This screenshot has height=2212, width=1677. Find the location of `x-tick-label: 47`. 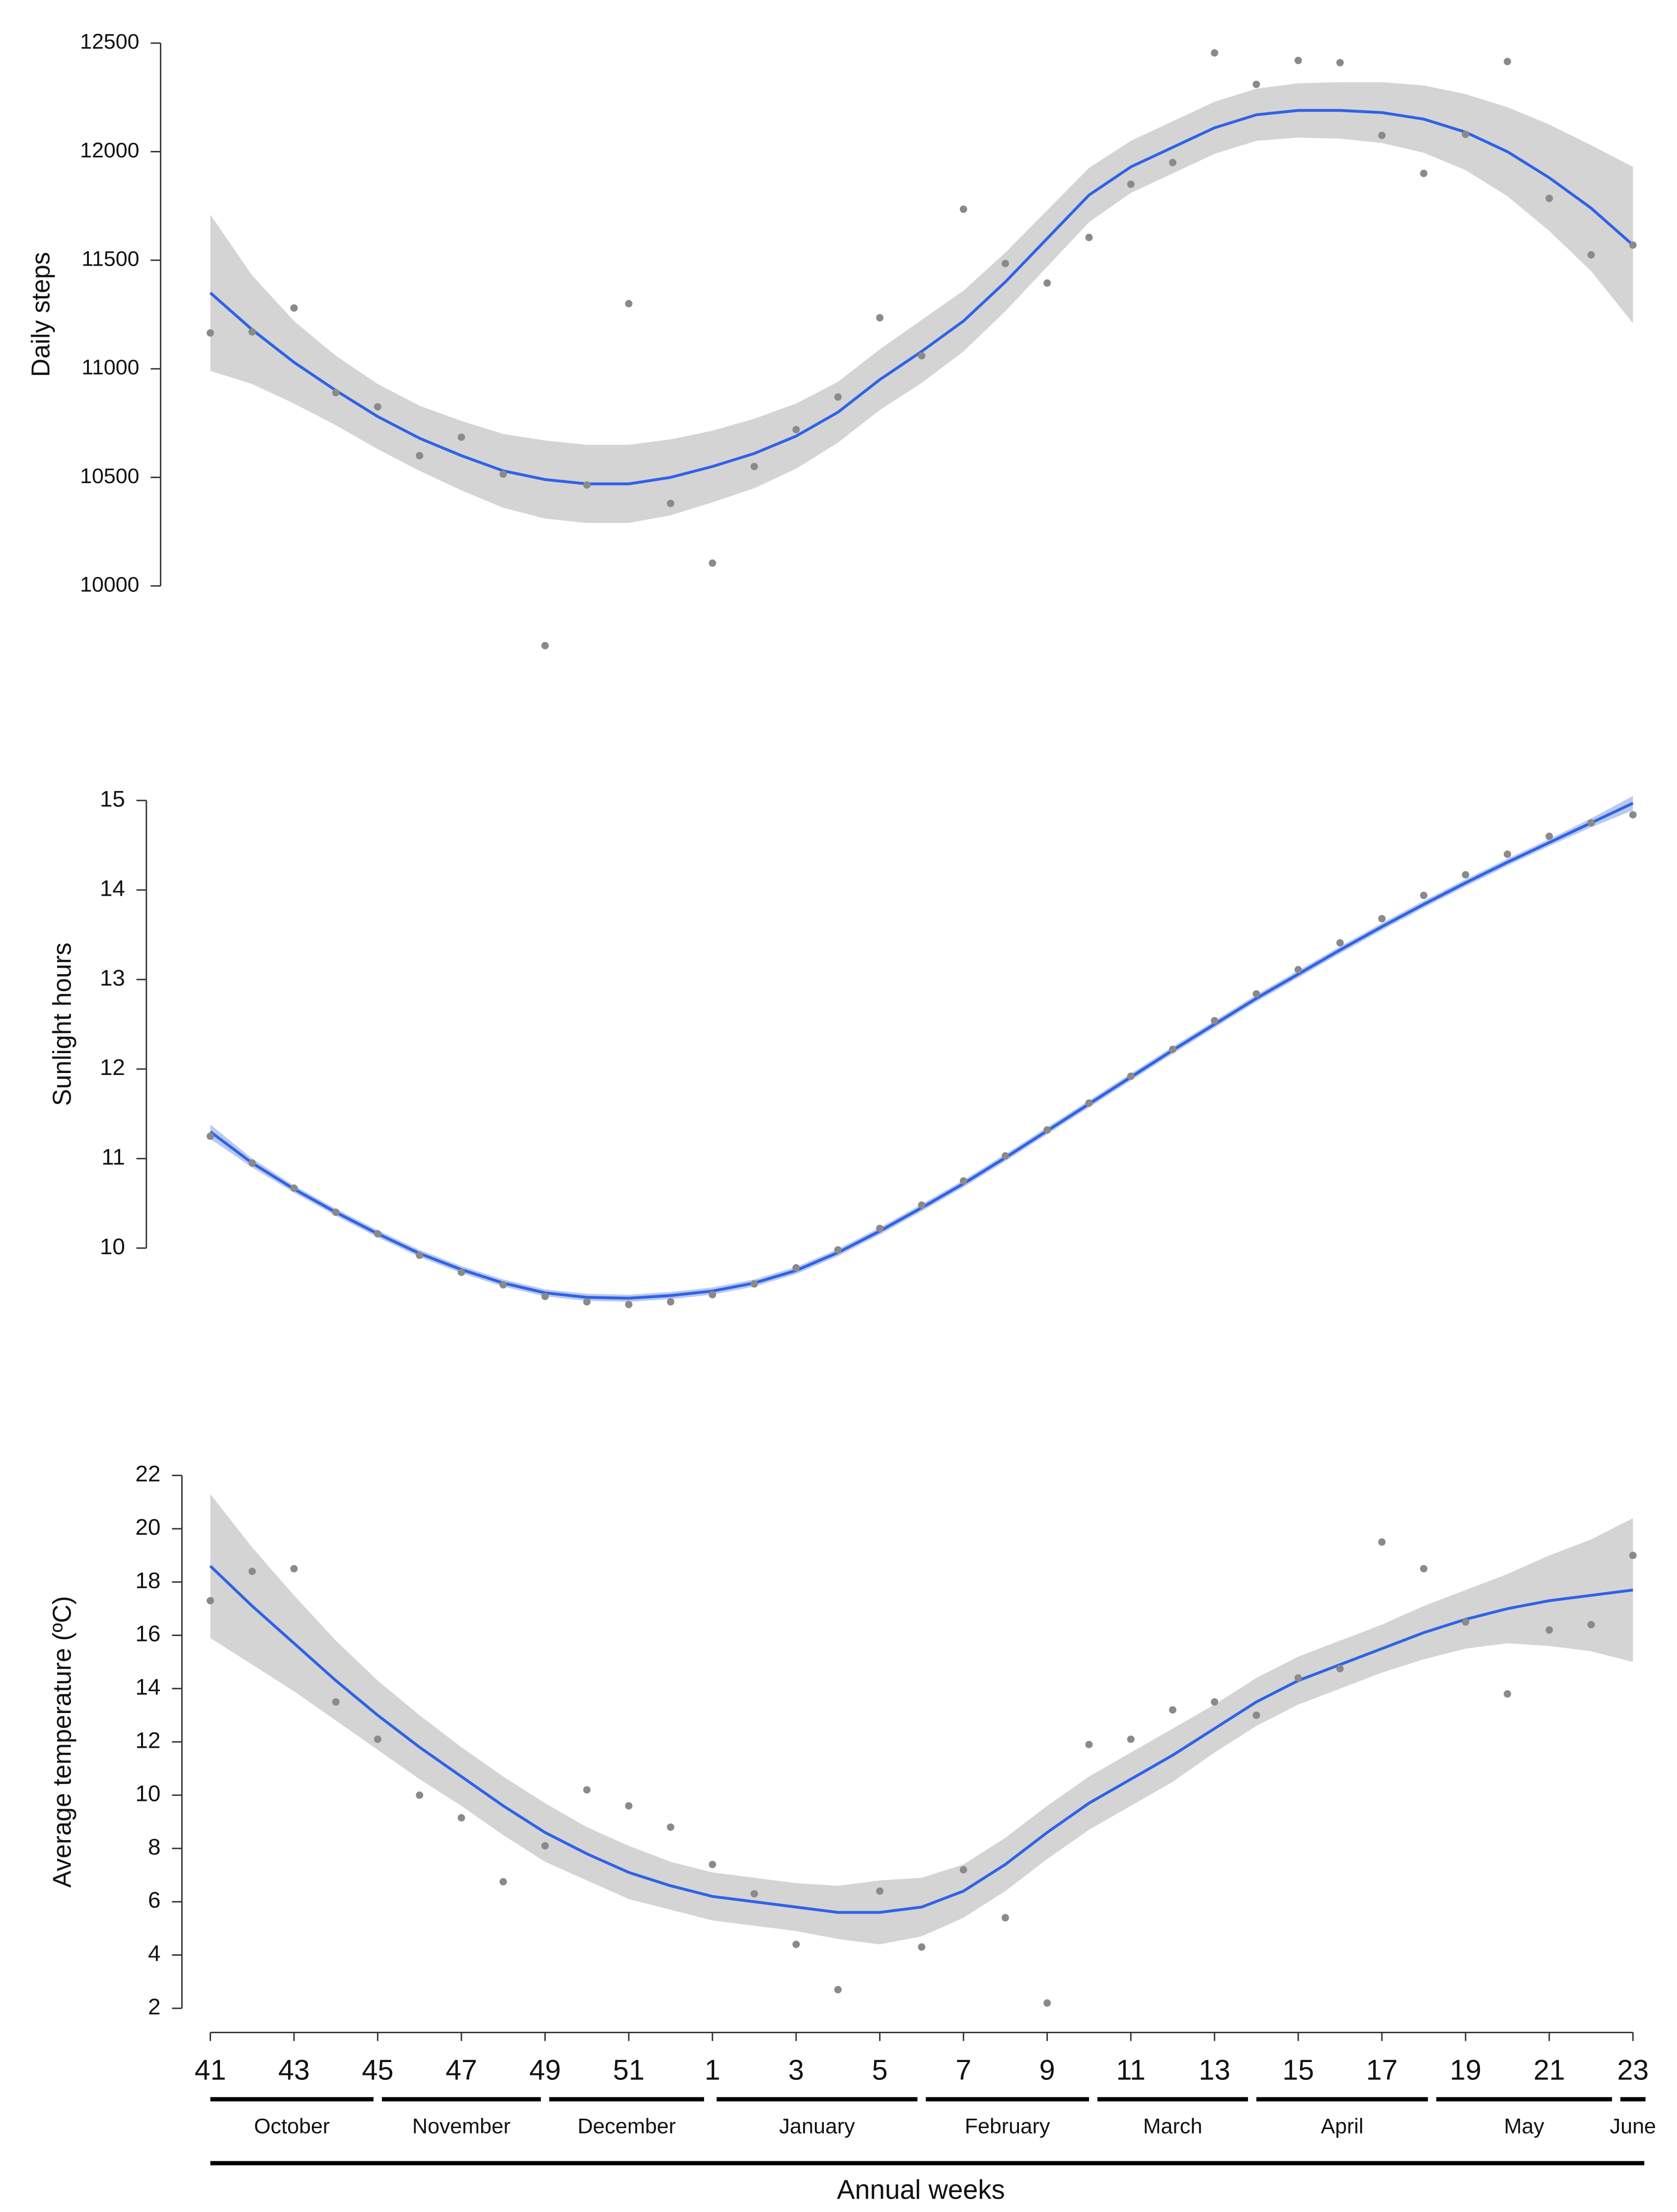

x-tick-label: 47 is located at coordinates (461, 2070).